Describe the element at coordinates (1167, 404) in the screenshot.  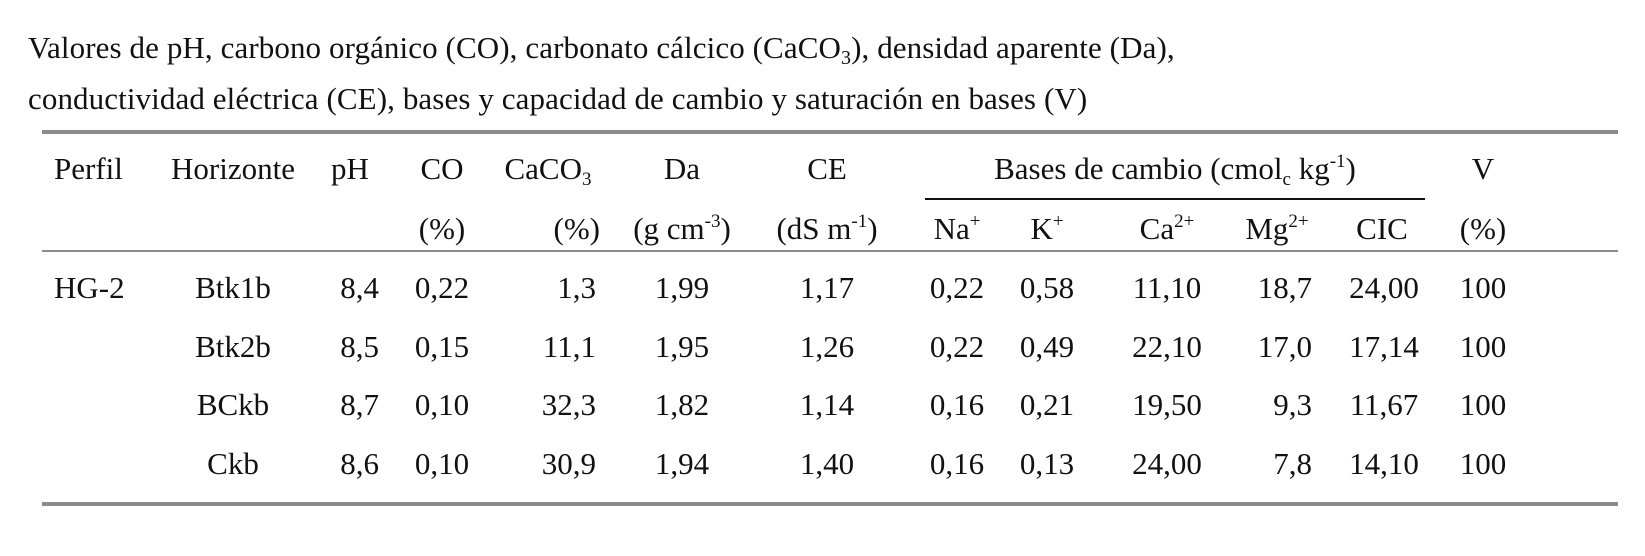
I see `cell-ca: 19,50` at that location.